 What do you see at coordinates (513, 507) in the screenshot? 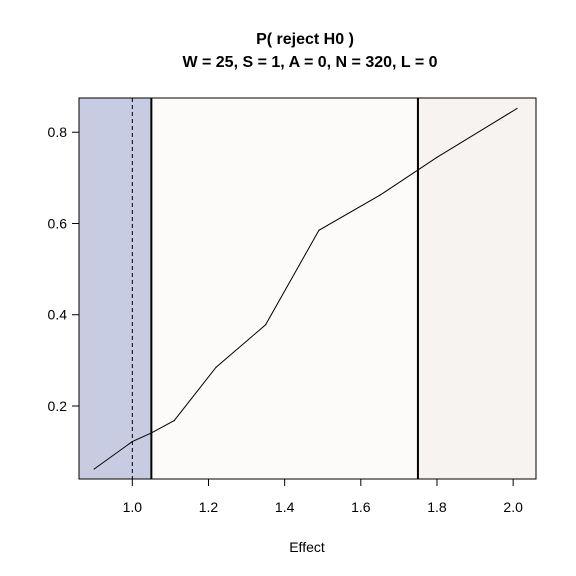
I see `x-tick-label: 2.0` at bounding box center [513, 507].